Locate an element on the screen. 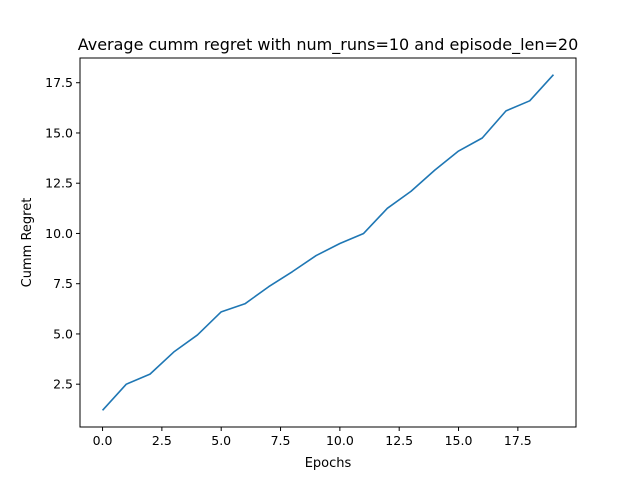  y-axis: 2.5 5.0 7.5 10.0 12.5 15.0 17.5 is located at coordinates (62, 233).